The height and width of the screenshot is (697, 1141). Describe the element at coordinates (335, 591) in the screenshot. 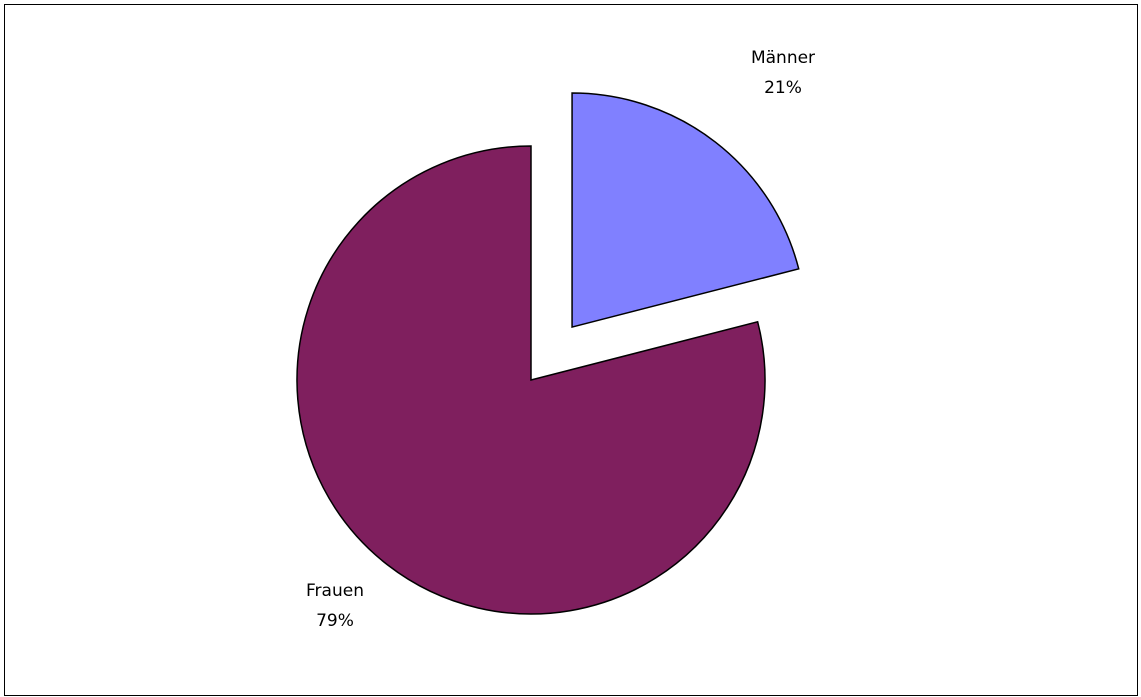

I see `slice-label-frauen: Frauen` at that location.